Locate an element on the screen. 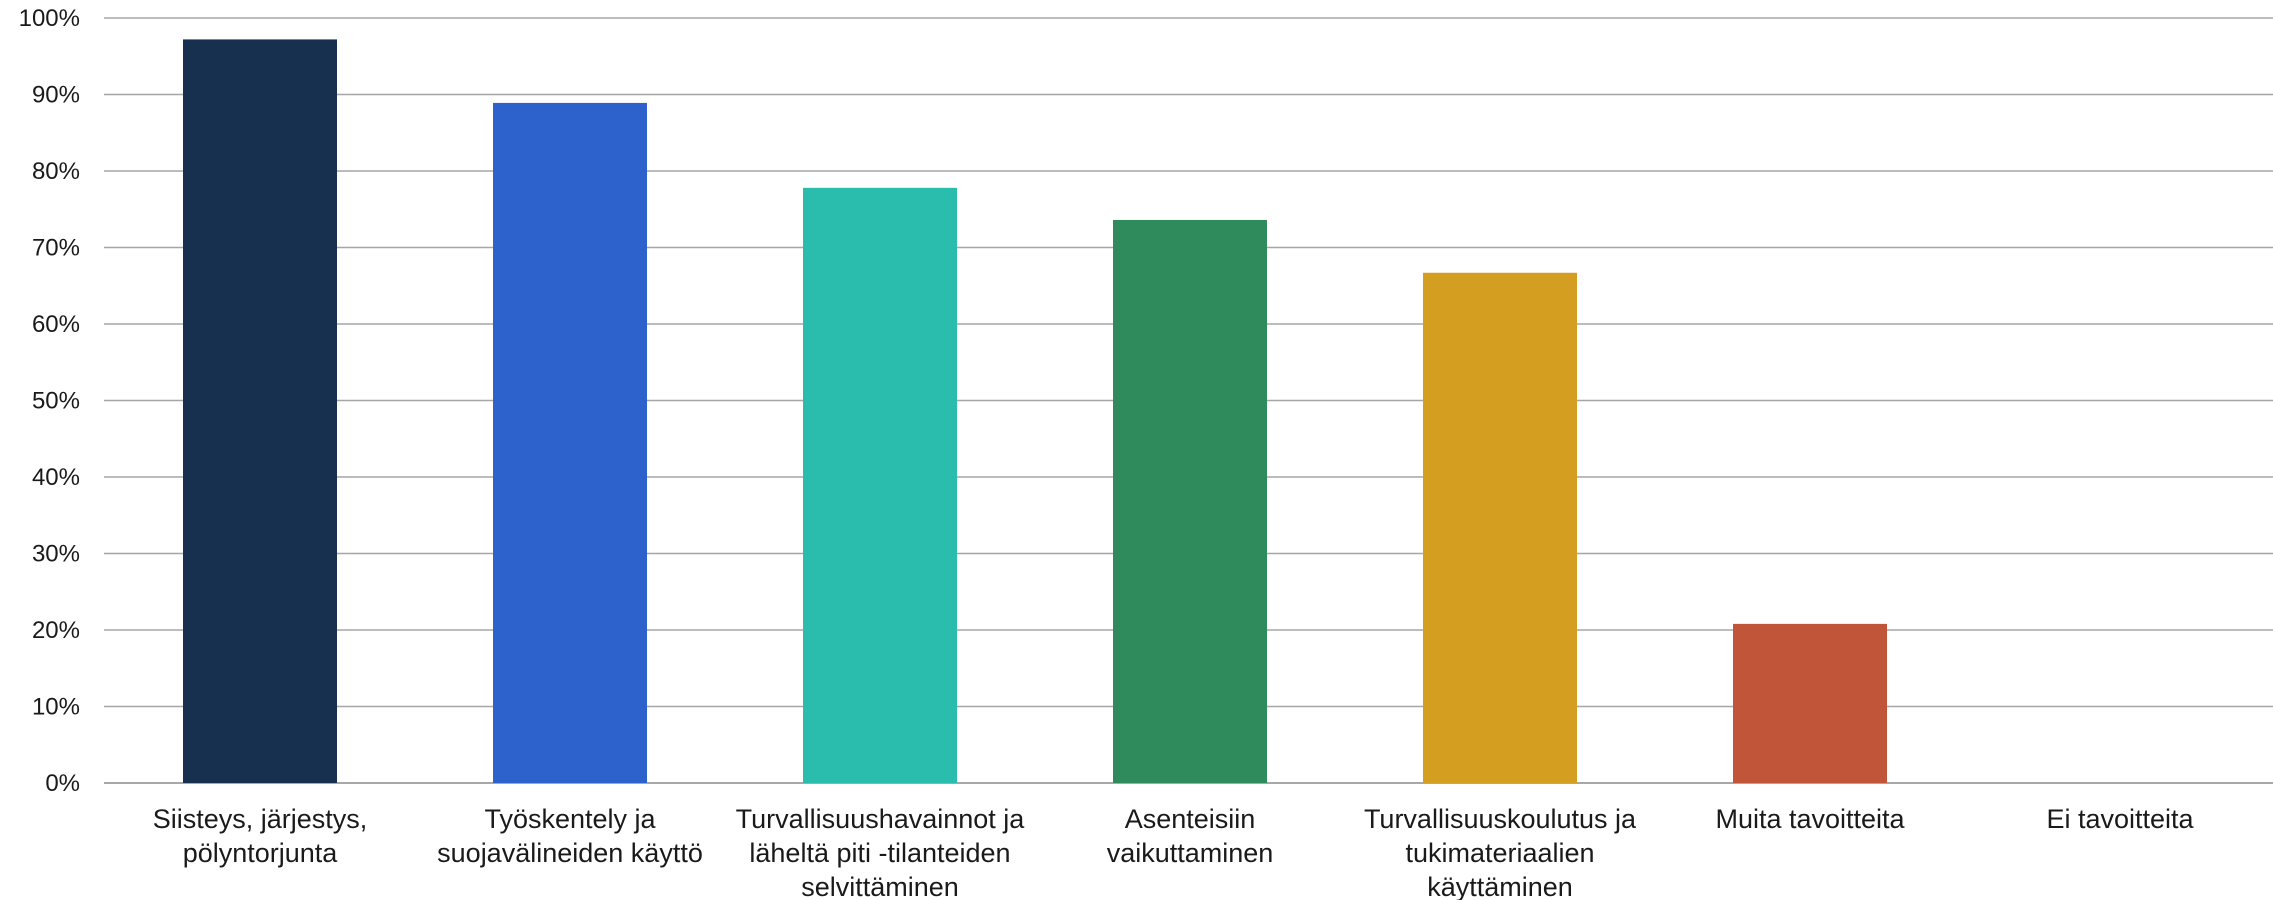 The image size is (2273, 900). x-category-label-line: Ei tavoitteita is located at coordinates (2120, 819).